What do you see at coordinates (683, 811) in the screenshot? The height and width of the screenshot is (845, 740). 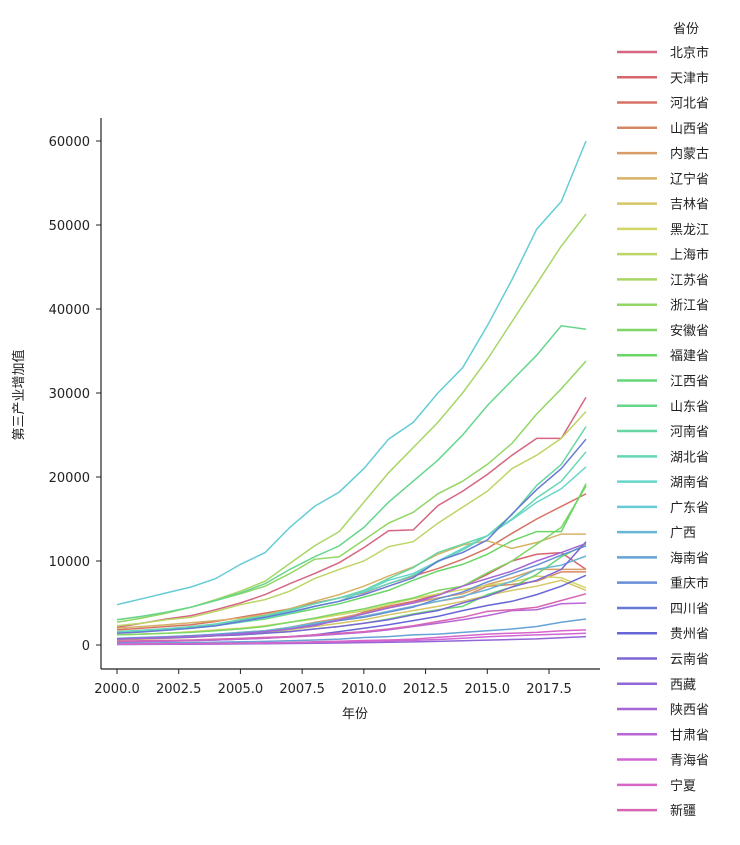 I see `legend-label: 新疆` at bounding box center [683, 811].